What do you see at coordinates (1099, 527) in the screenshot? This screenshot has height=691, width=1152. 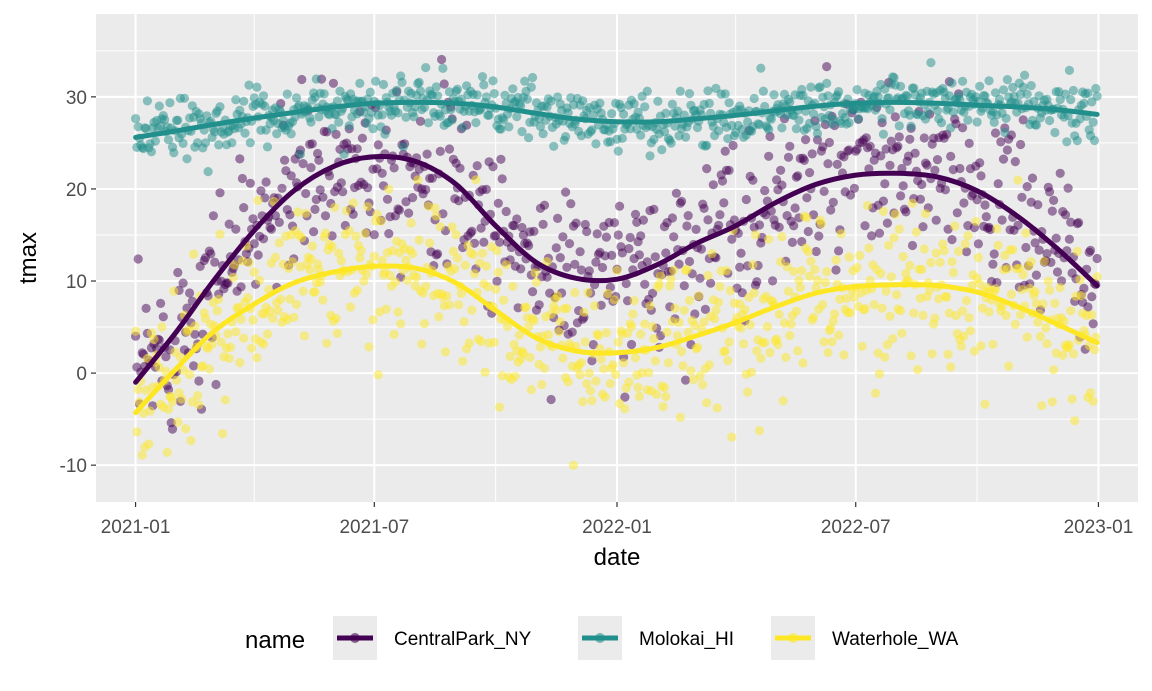 I see `x-tick-label: 2023-01` at bounding box center [1099, 527].